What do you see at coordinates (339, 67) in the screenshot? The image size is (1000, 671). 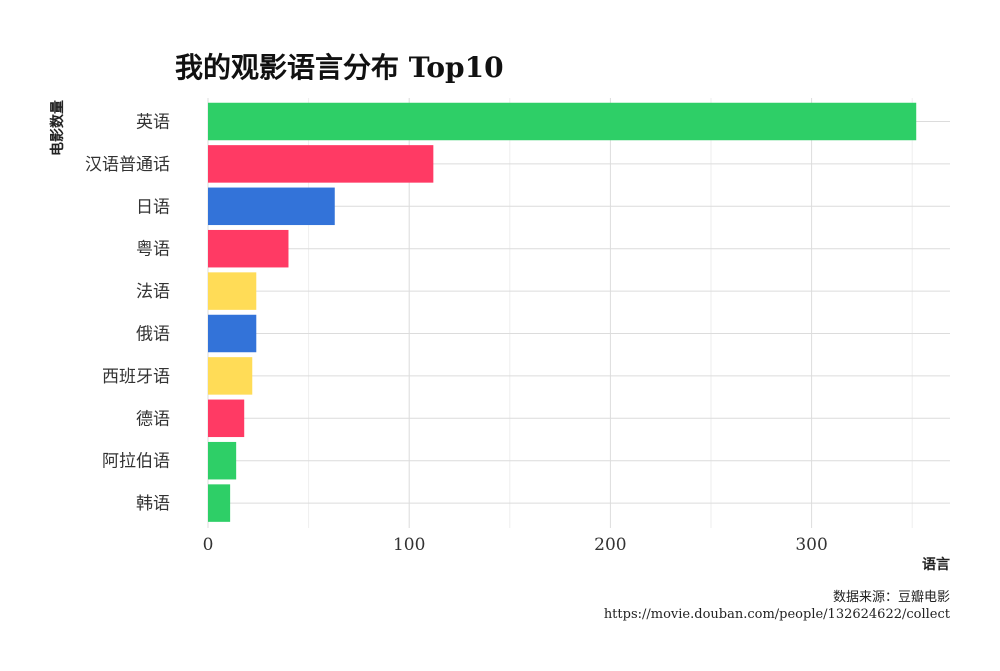 I see `chart-title: 我的观影语言分布 Top10` at bounding box center [339, 67].